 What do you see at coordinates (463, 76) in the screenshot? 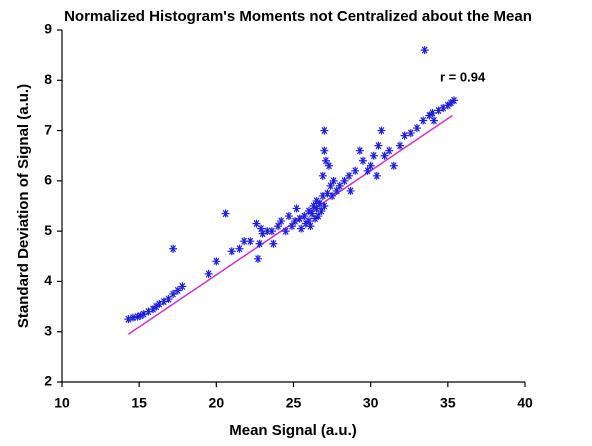
I see `annotation: r = 0.94` at bounding box center [463, 76].